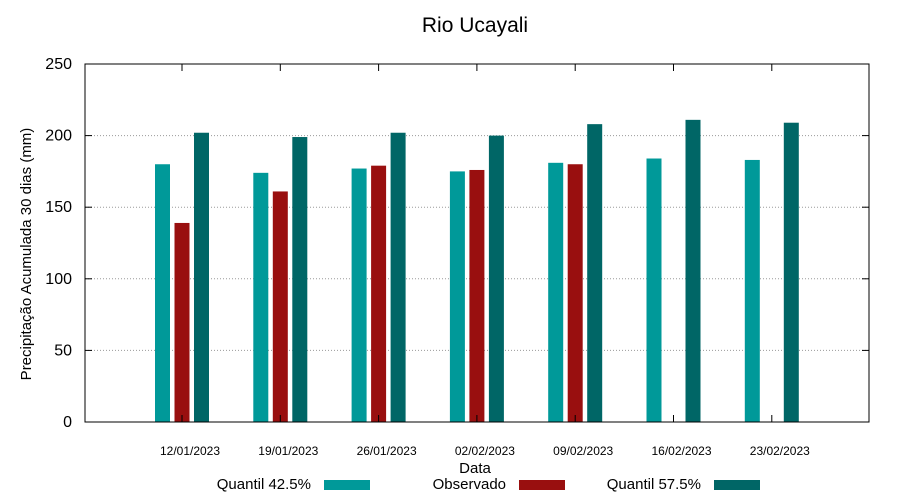 The height and width of the screenshot is (500, 900). What do you see at coordinates (63, 350) in the screenshot?
I see `y-tick-label: 50` at bounding box center [63, 350].